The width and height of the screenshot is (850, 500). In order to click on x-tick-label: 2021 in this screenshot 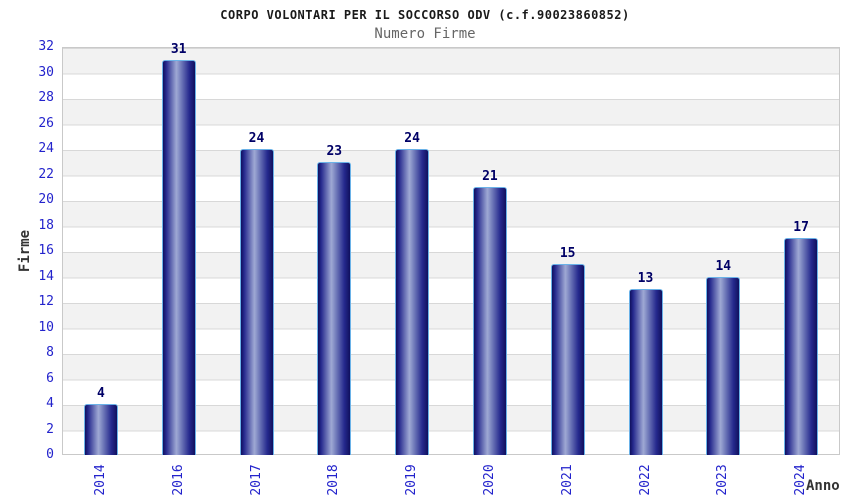, I will do `click(567, 480)`.